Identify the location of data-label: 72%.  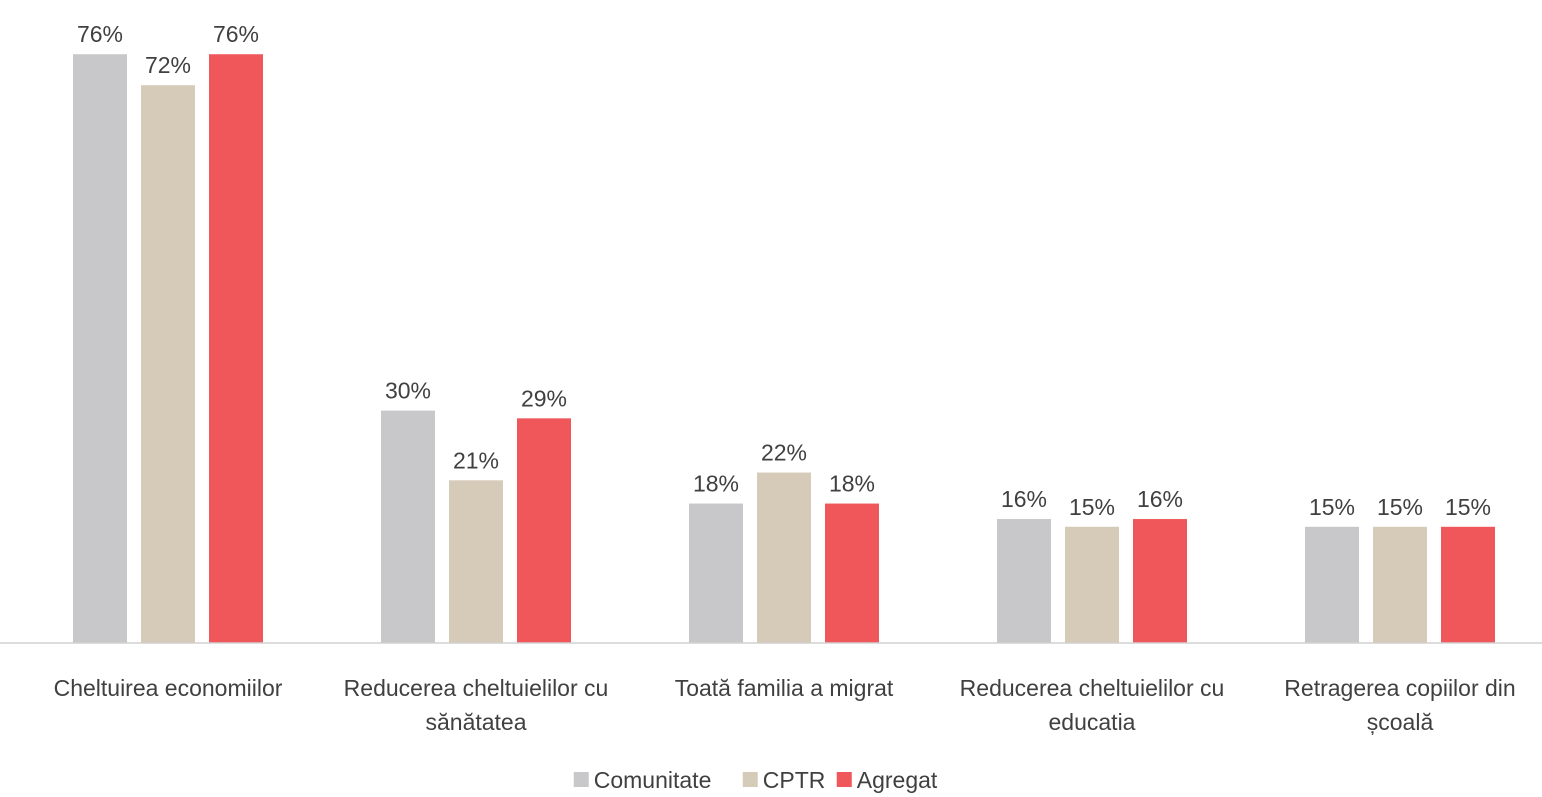
(168, 65).